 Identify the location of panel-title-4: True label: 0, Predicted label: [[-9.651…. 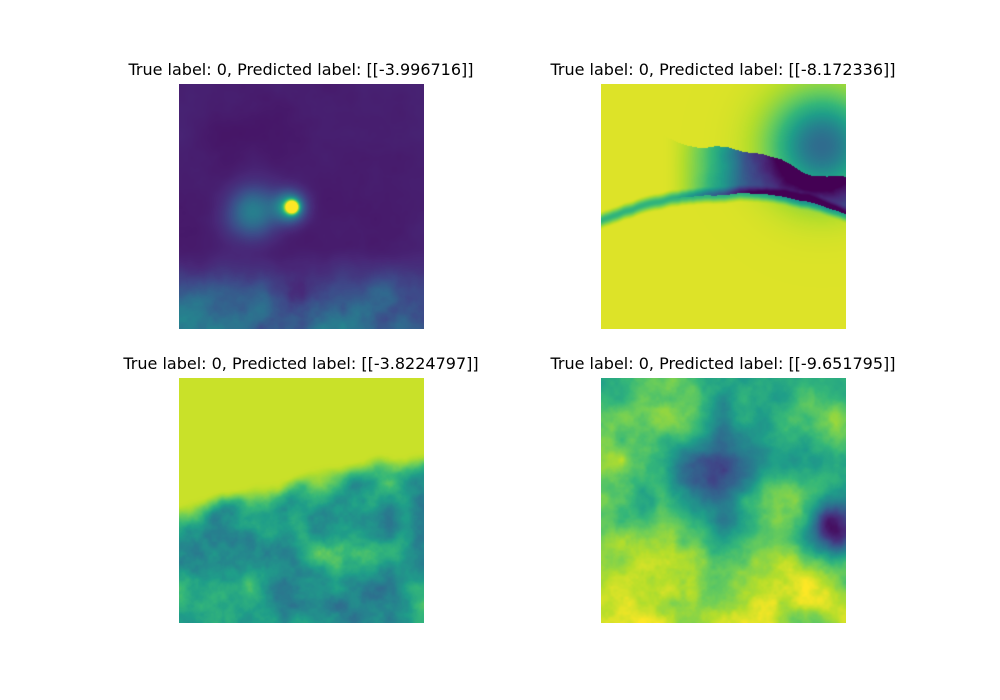
(723, 363).